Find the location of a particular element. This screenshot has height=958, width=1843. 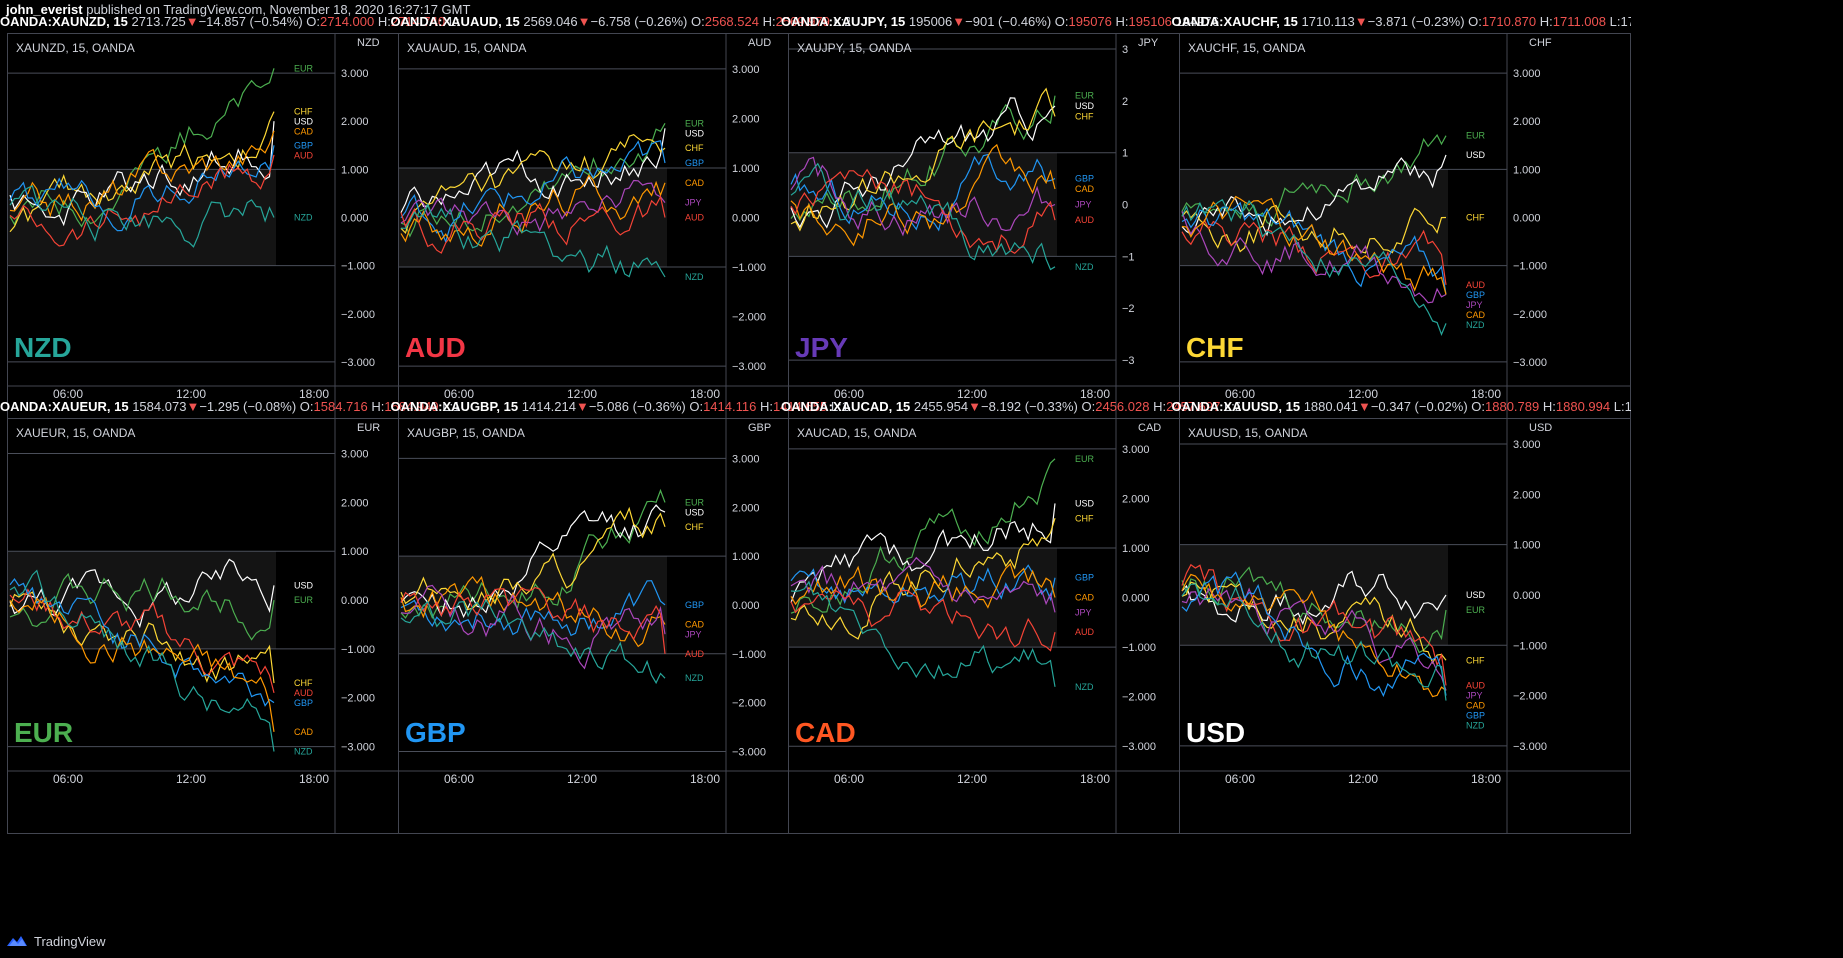

open-price: 2714.000 is located at coordinates (347, 21).